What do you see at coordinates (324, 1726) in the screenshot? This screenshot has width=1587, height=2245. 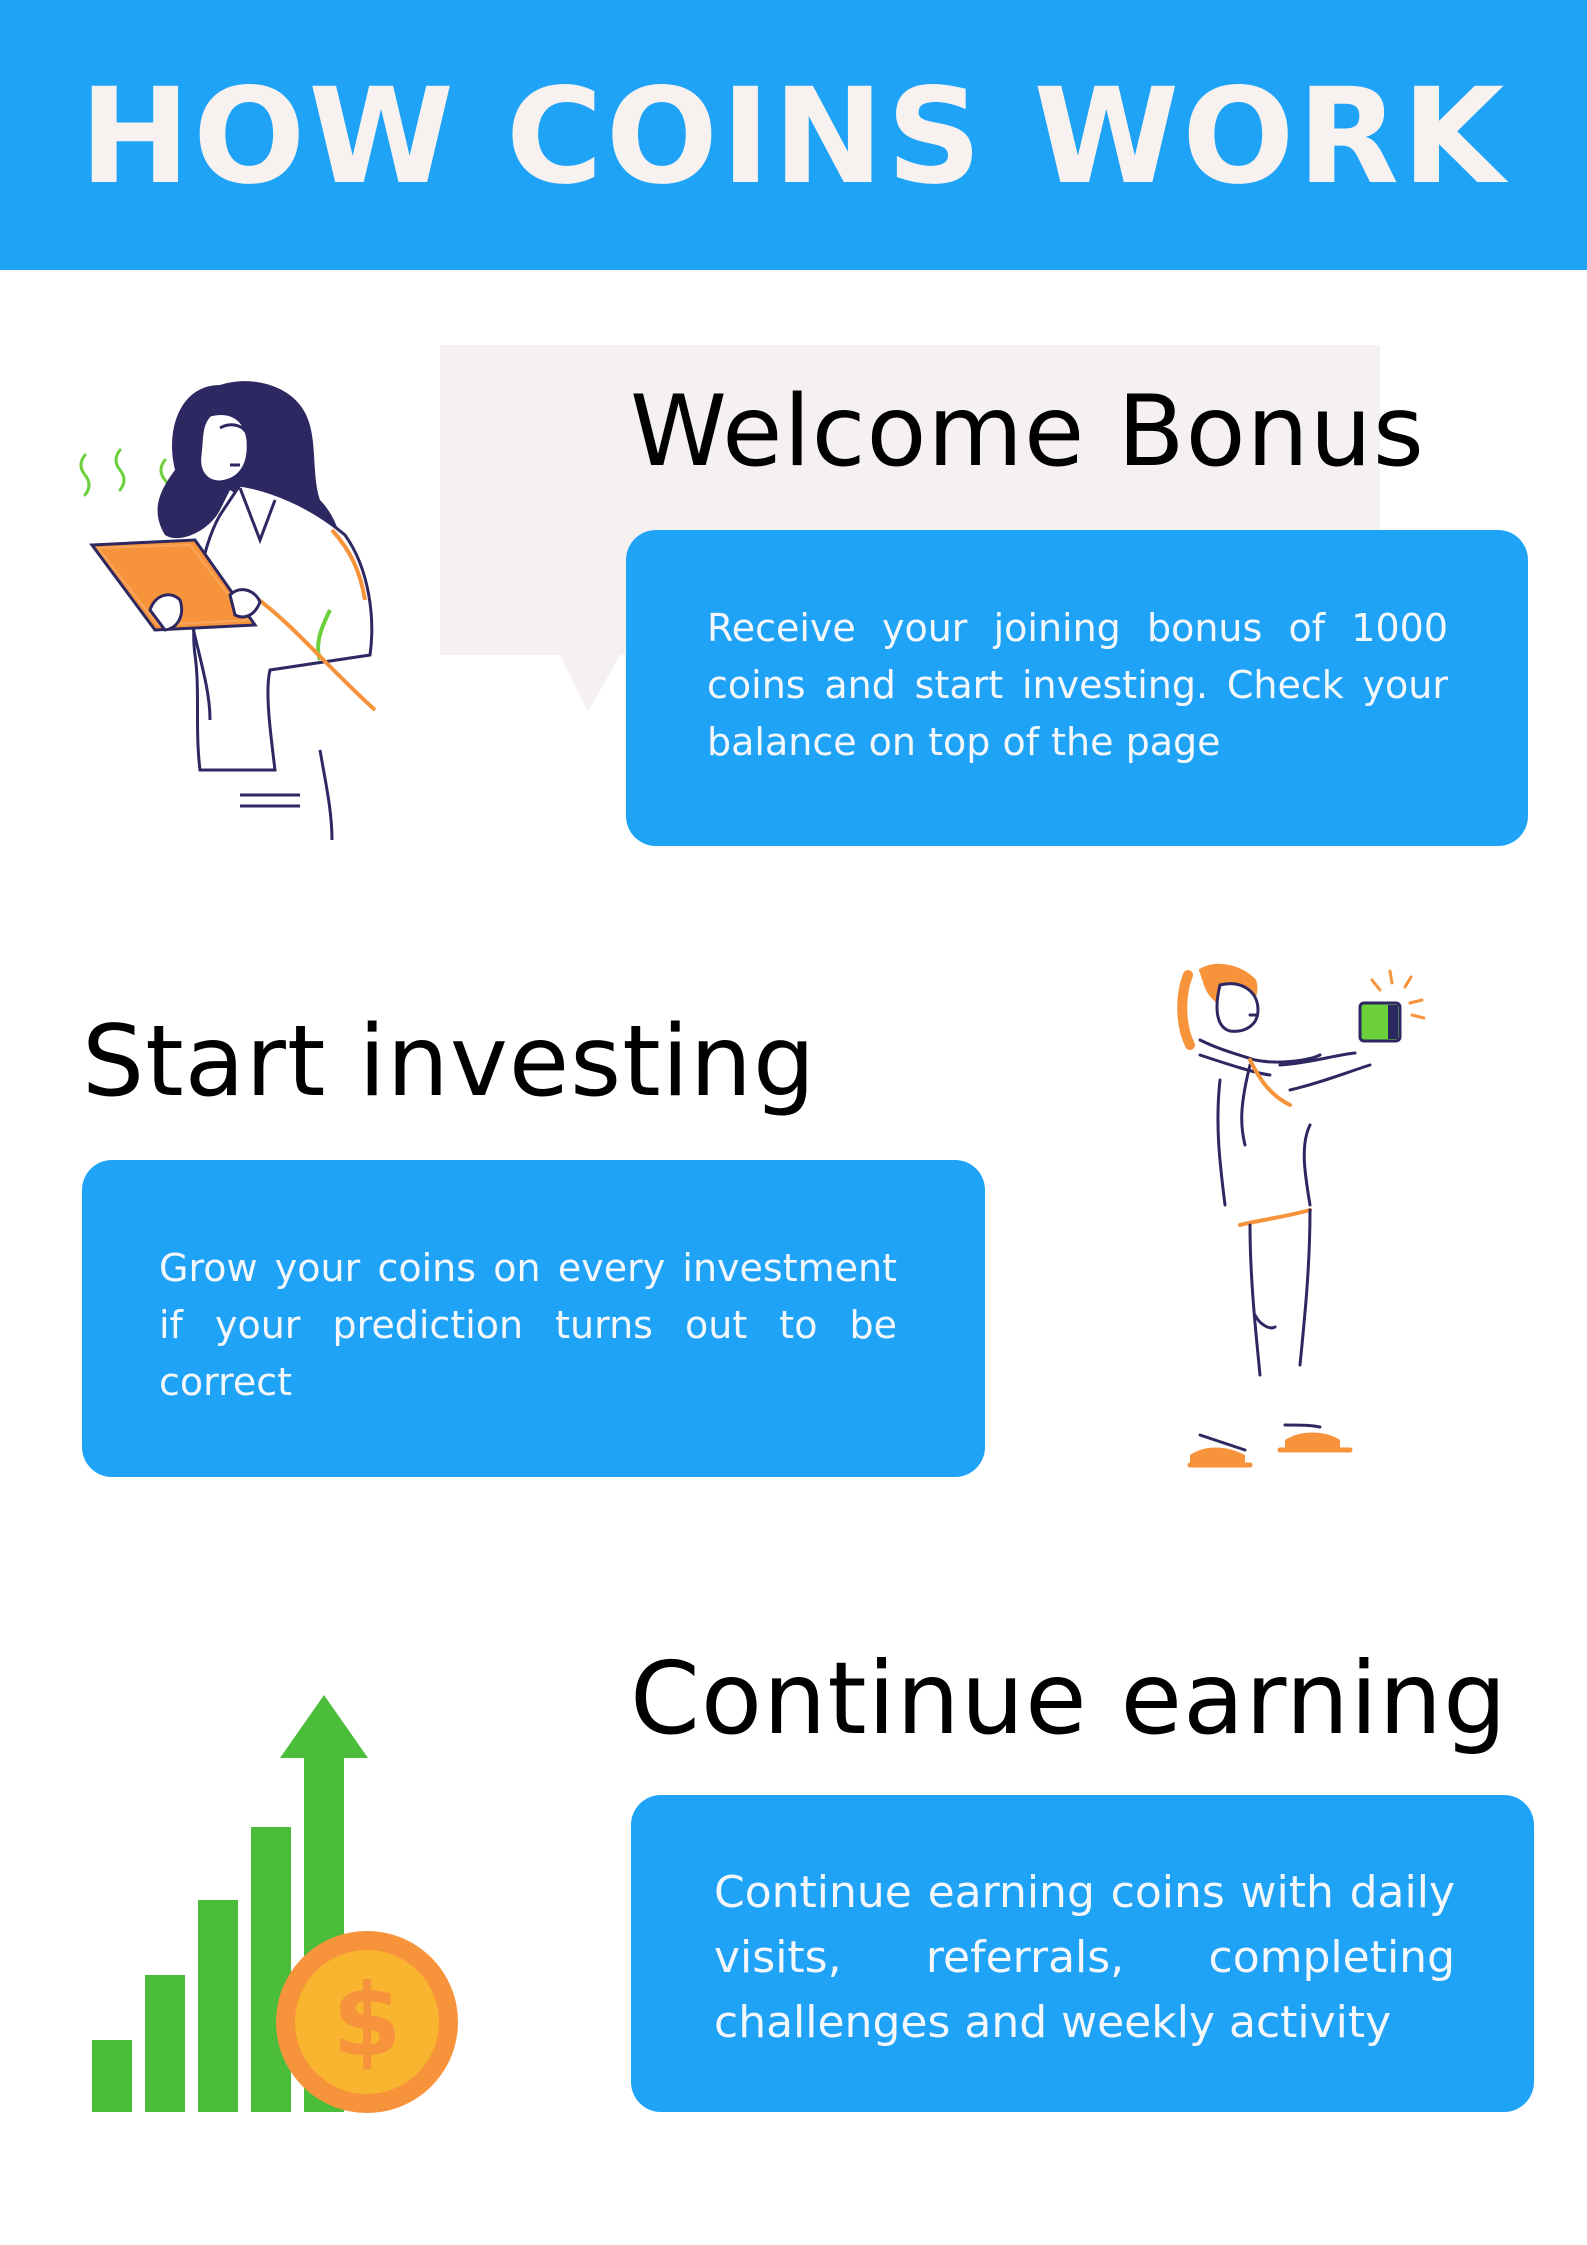 I see `growth-arrow-head` at bounding box center [324, 1726].